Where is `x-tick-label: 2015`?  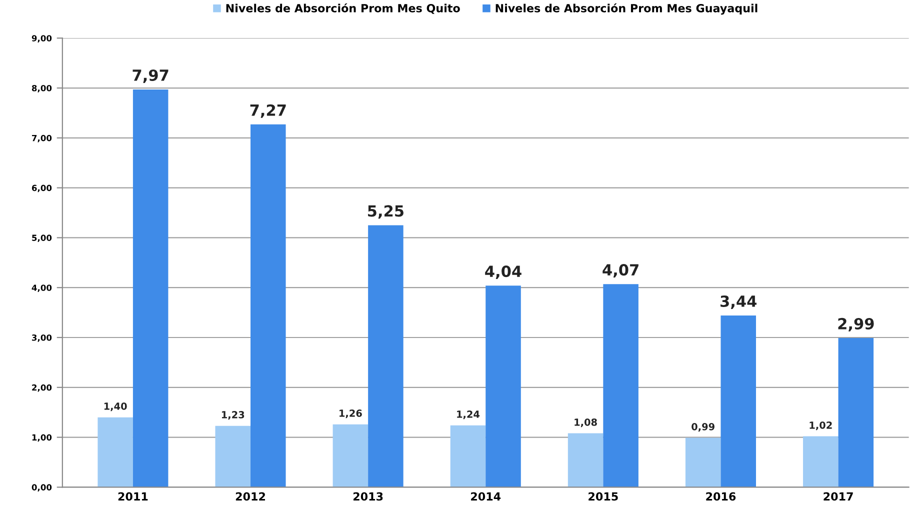
x-tick-label: 2015 is located at coordinates (603, 496).